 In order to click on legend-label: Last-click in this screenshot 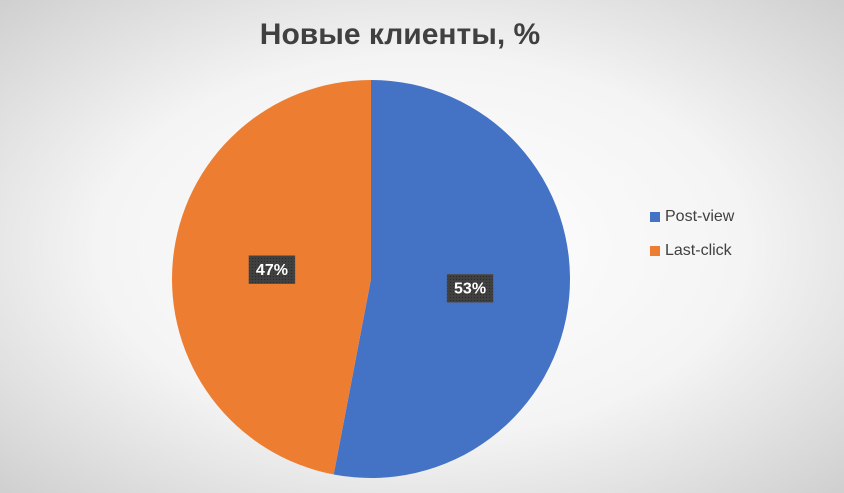, I will do `click(699, 250)`.